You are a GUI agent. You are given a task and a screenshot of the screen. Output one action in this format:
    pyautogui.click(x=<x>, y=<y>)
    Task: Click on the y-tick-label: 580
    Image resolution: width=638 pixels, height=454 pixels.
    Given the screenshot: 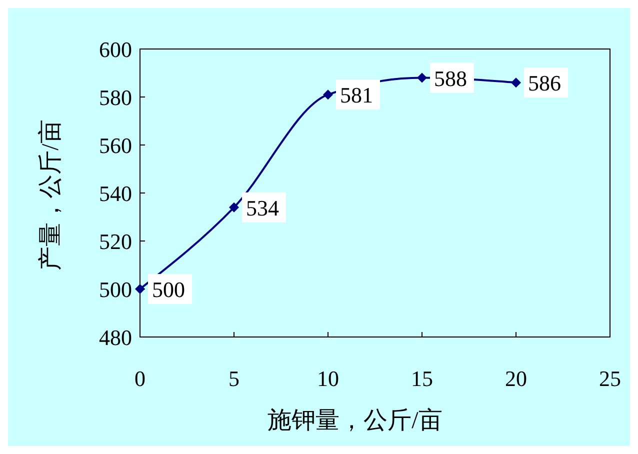 What is the action you would take?
    pyautogui.click(x=115, y=97)
    